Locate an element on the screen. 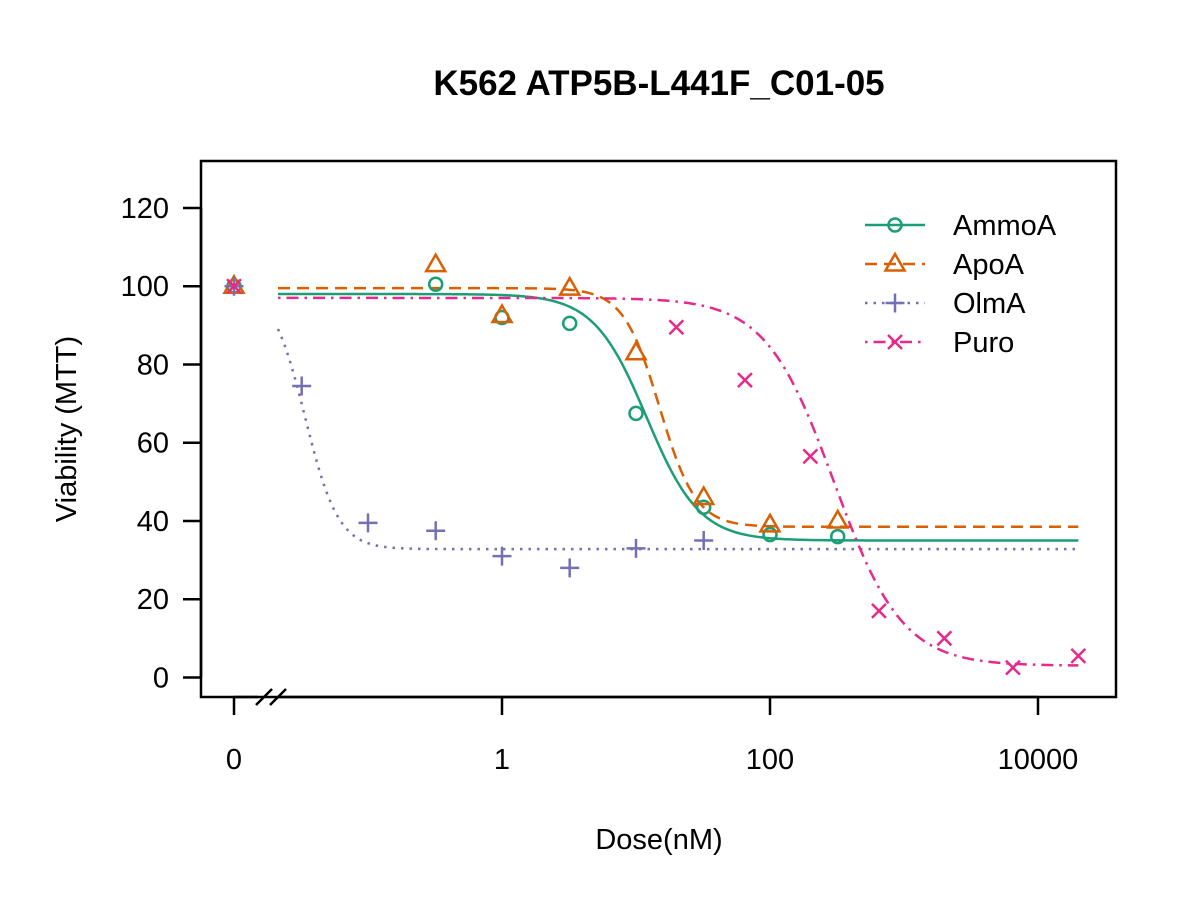 The height and width of the screenshot is (900, 1200). y-tick-label: 40 is located at coordinates (153, 522).